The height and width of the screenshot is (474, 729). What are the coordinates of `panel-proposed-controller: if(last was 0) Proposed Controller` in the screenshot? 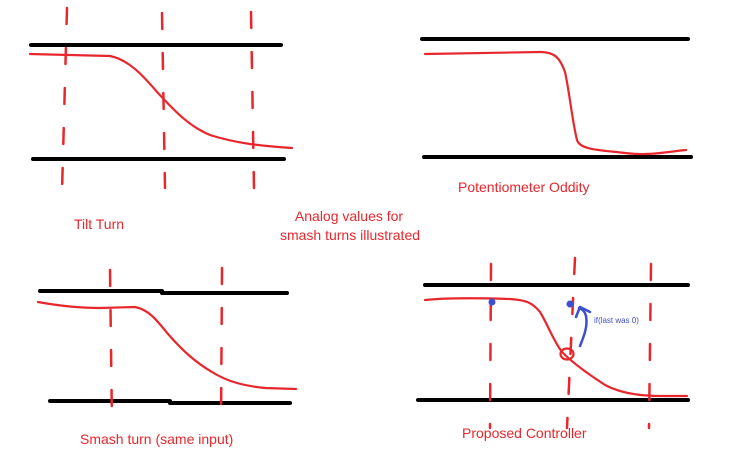 It's located at (553, 348).